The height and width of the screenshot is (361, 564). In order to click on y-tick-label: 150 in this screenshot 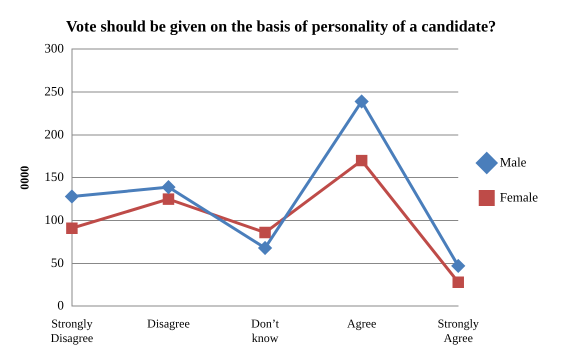, I will do `click(54, 176)`.